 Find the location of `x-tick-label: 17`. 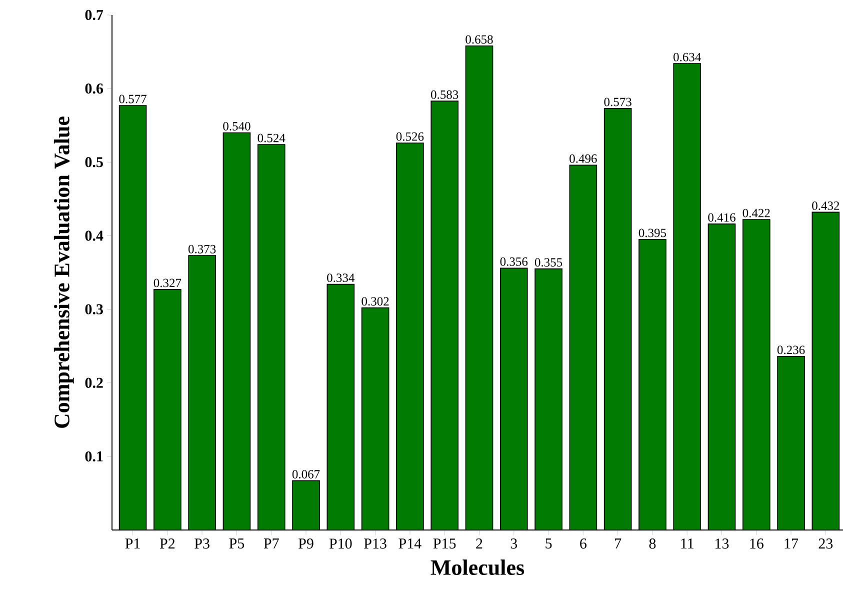

x-tick-label: 17 is located at coordinates (791, 543).